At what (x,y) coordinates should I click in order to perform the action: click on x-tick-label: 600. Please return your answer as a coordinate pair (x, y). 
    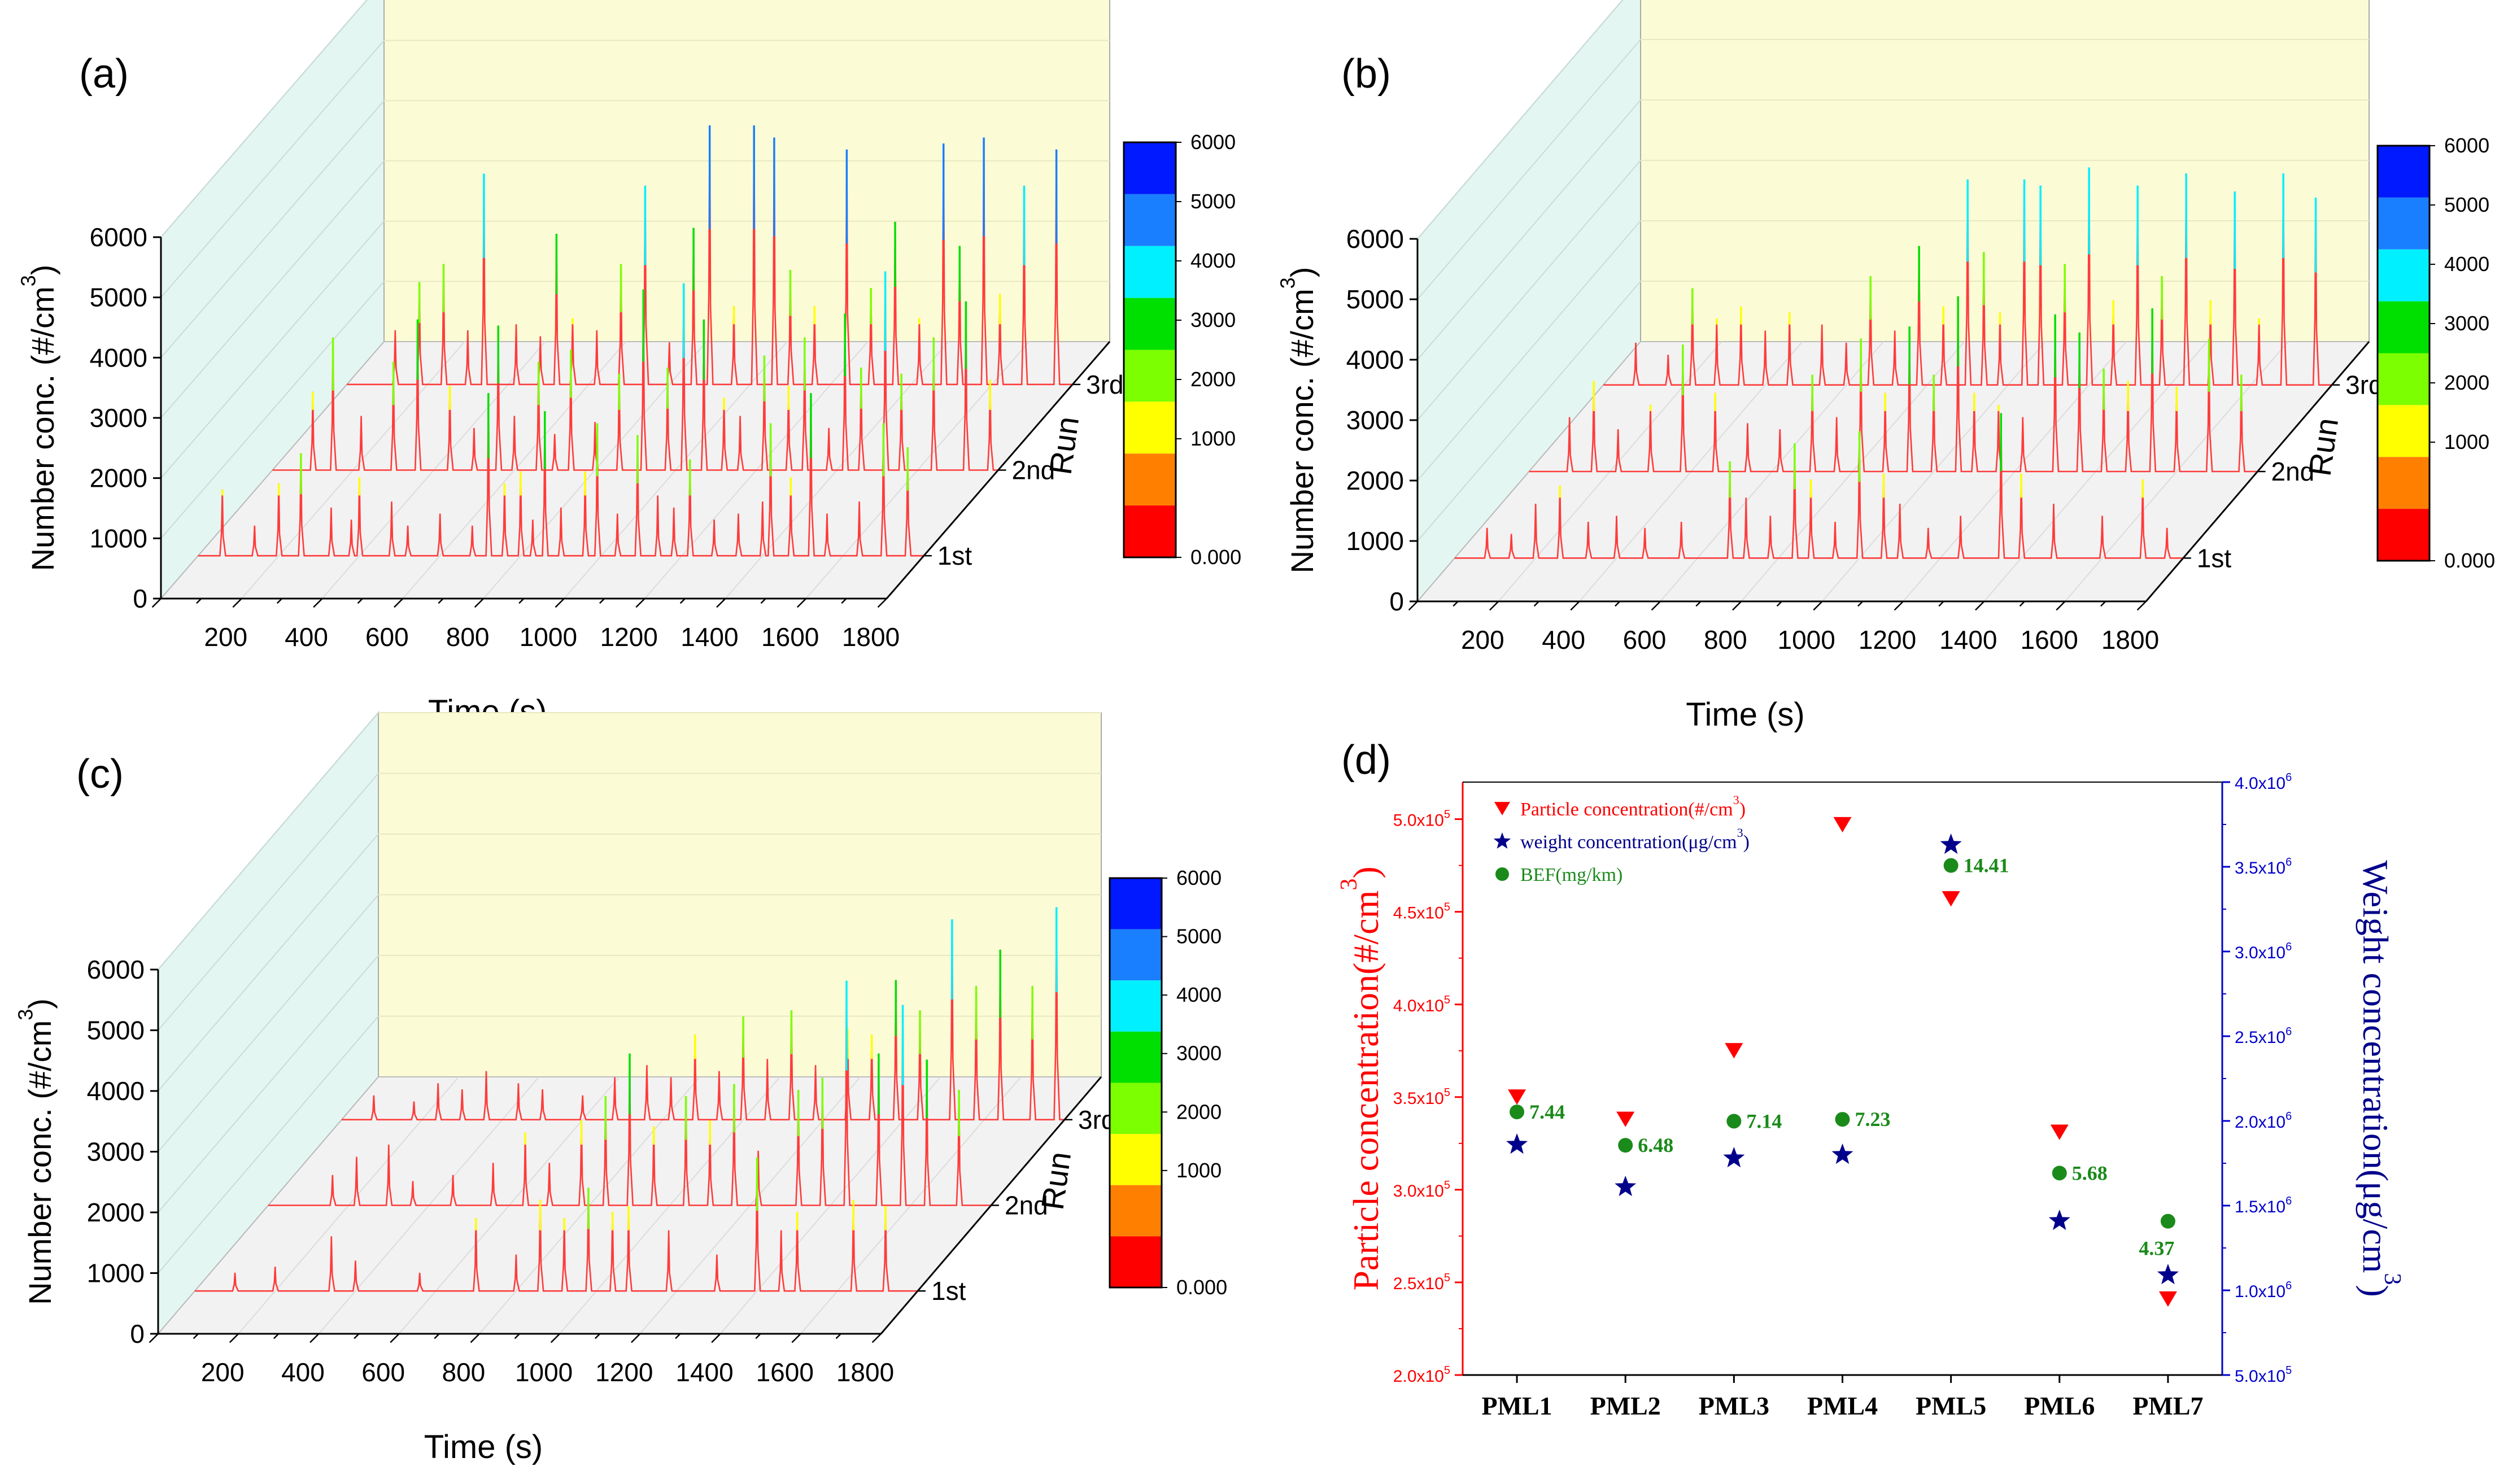
    Looking at the image, I should click on (383, 1372).